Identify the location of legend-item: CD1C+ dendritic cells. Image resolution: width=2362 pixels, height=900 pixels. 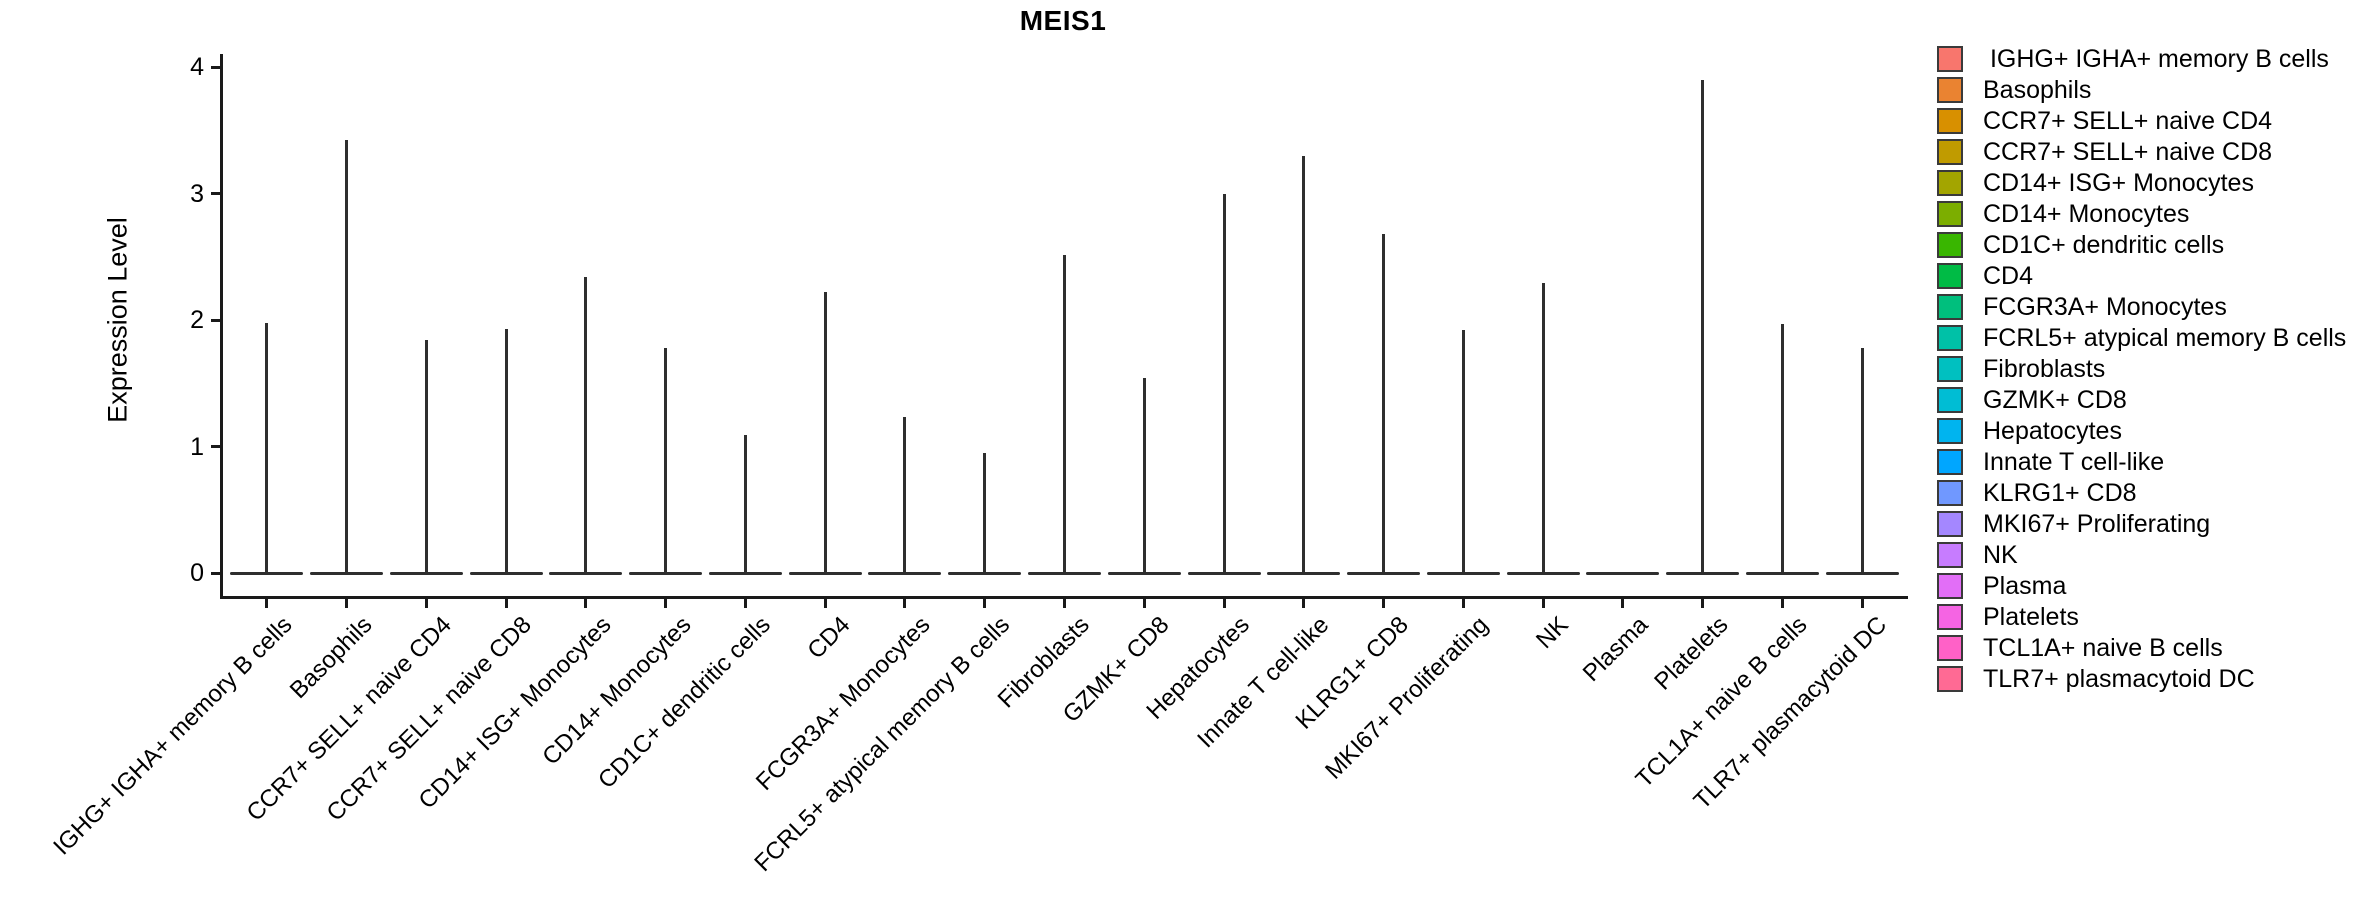
(2141, 245).